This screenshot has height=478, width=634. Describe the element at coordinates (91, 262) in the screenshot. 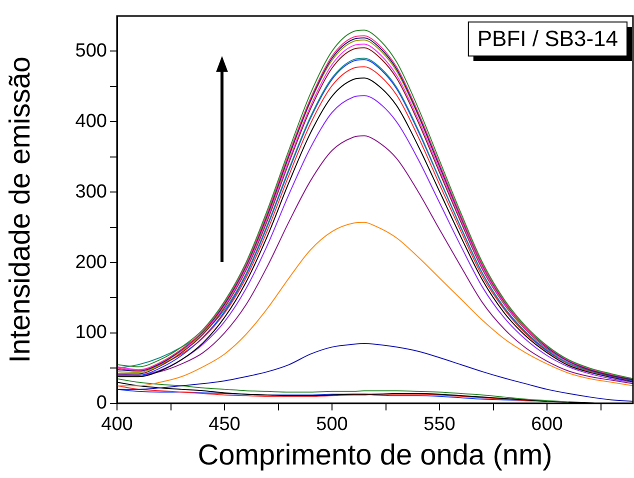

I see `y-tick-label: 200` at that location.